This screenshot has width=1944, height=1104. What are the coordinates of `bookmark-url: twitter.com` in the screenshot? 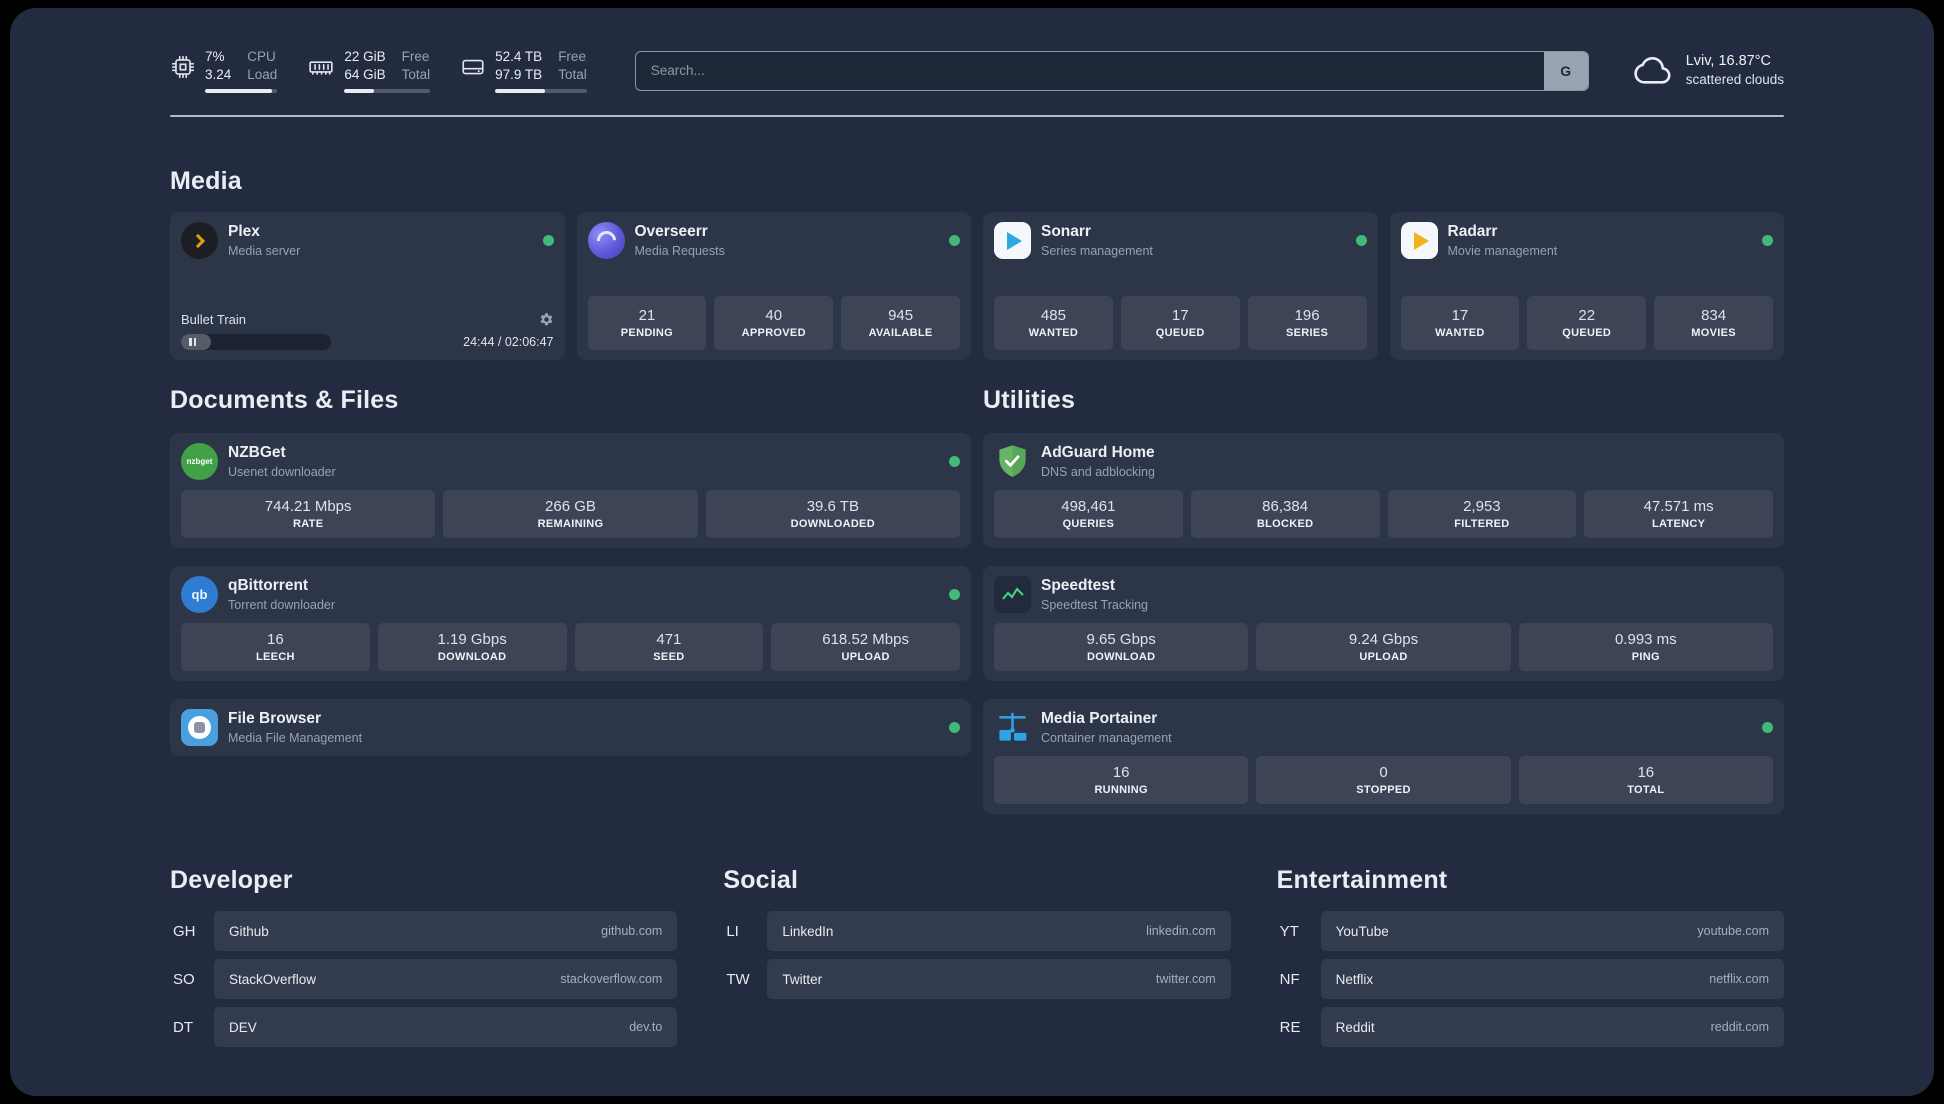 It's located at (1185, 979).